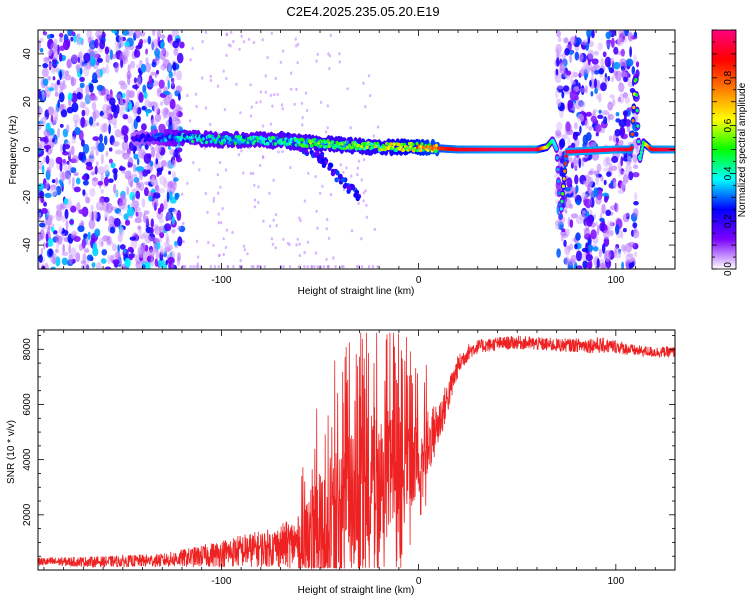  Describe the element at coordinates (348, 191) in the screenshot. I see `heatmap-branch-blob` at that location.